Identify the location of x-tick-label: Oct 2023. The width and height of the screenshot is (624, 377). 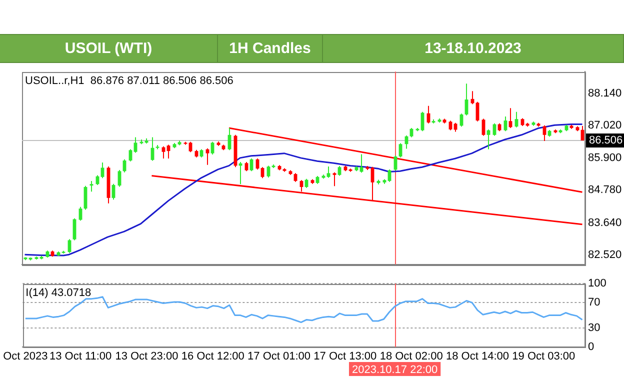
(25, 356).